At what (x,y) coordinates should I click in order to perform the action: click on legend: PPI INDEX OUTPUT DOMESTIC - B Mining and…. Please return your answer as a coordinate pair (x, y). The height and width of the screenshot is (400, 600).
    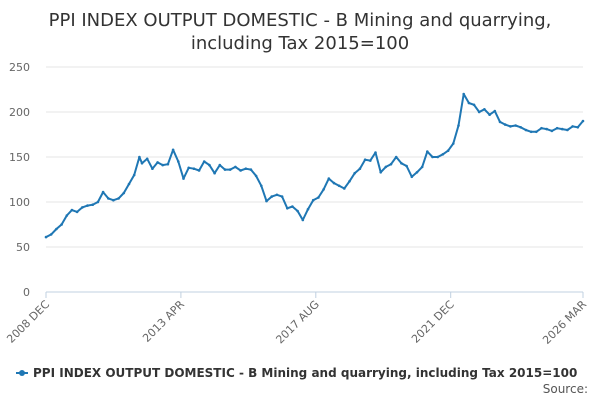
    Looking at the image, I should click on (296, 373).